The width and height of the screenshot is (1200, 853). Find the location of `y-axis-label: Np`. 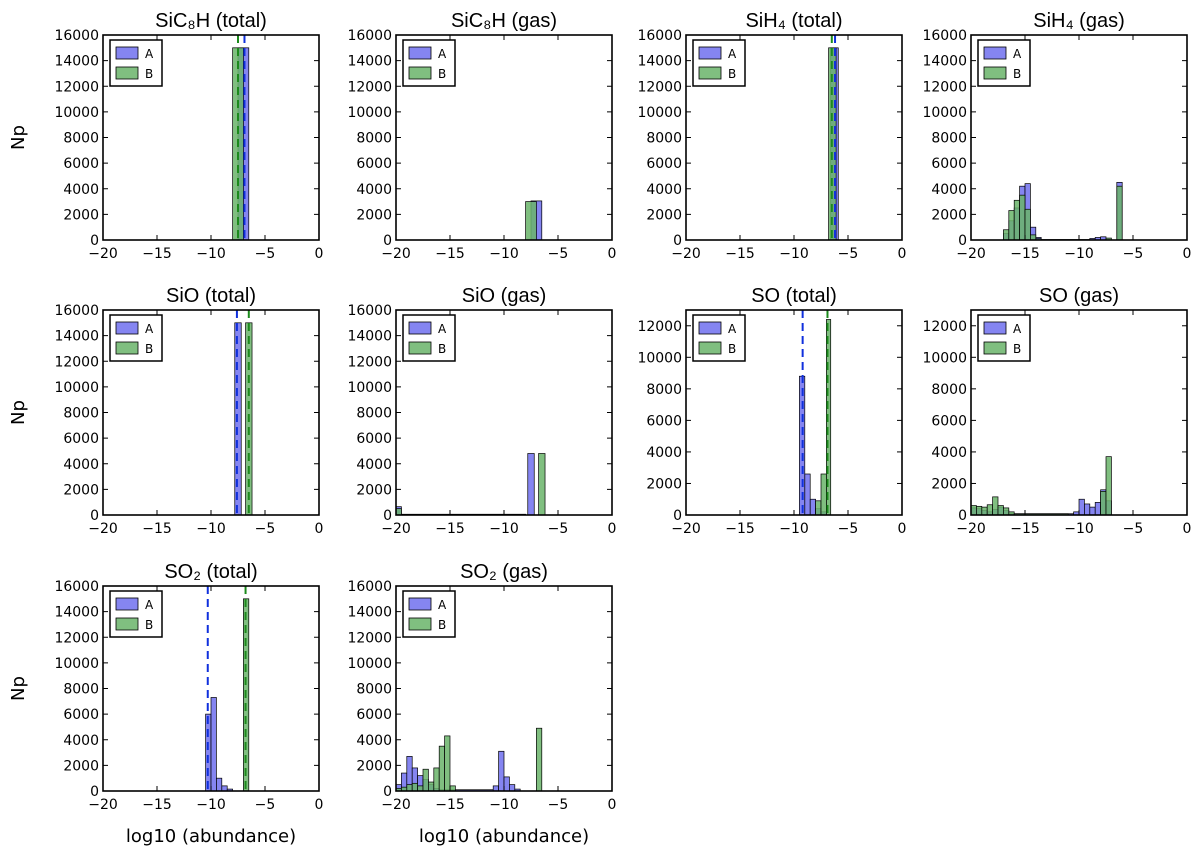

y-axis-label: Np is located at coordinates (18, 412).